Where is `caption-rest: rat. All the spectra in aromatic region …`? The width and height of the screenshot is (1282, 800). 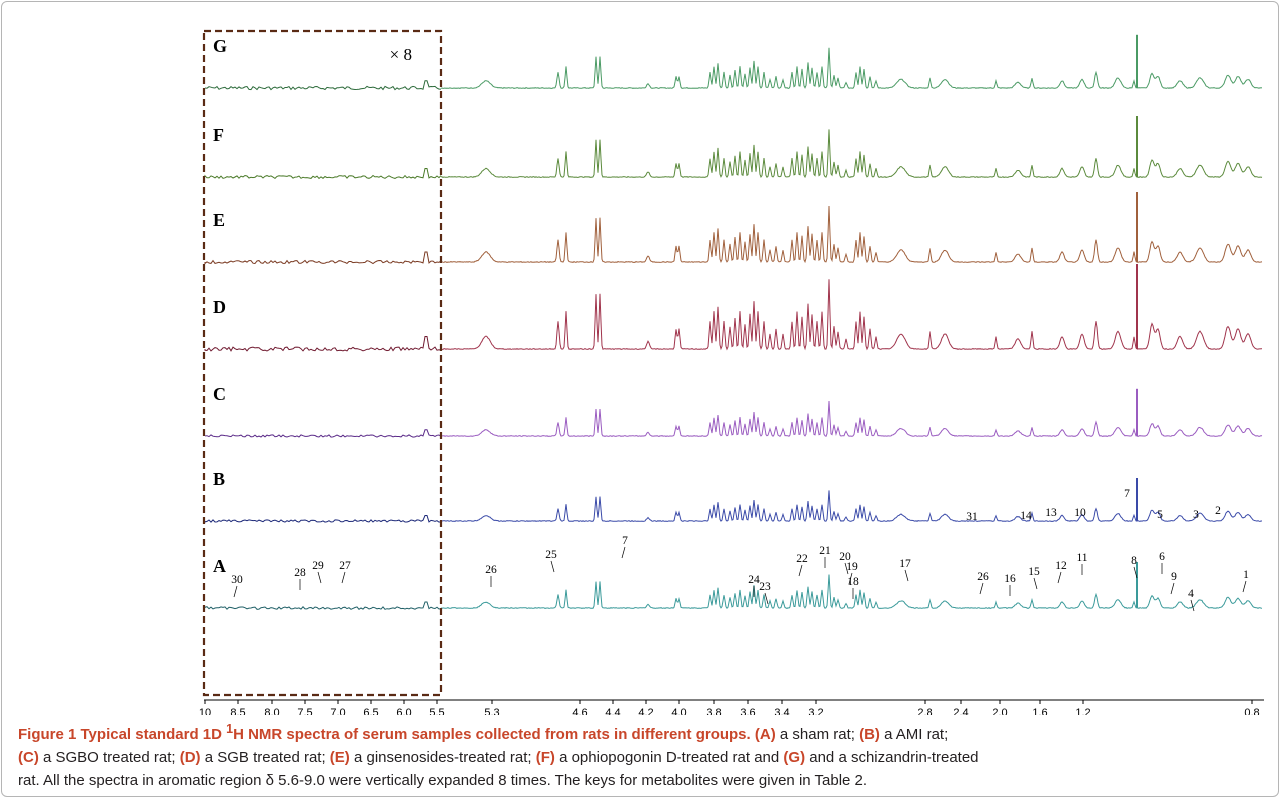 caption-rest: rat. All the spectra in aromatic region … is located at coordinates (443, 780).